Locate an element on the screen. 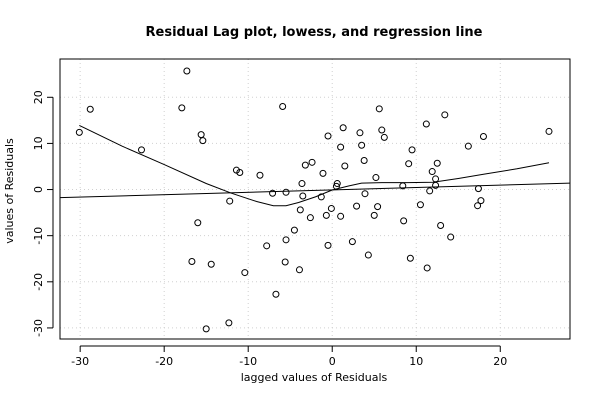 Image resolution: width=599 pixels, height=400 pixels. regression-line is located at coordinates (315, 190).